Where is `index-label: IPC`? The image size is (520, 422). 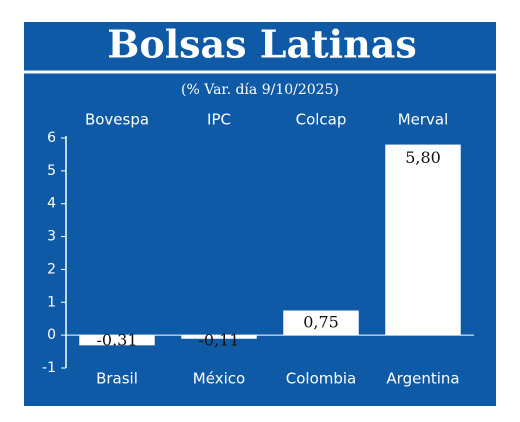
index-label: IPC is located at coordinates (219, 120).